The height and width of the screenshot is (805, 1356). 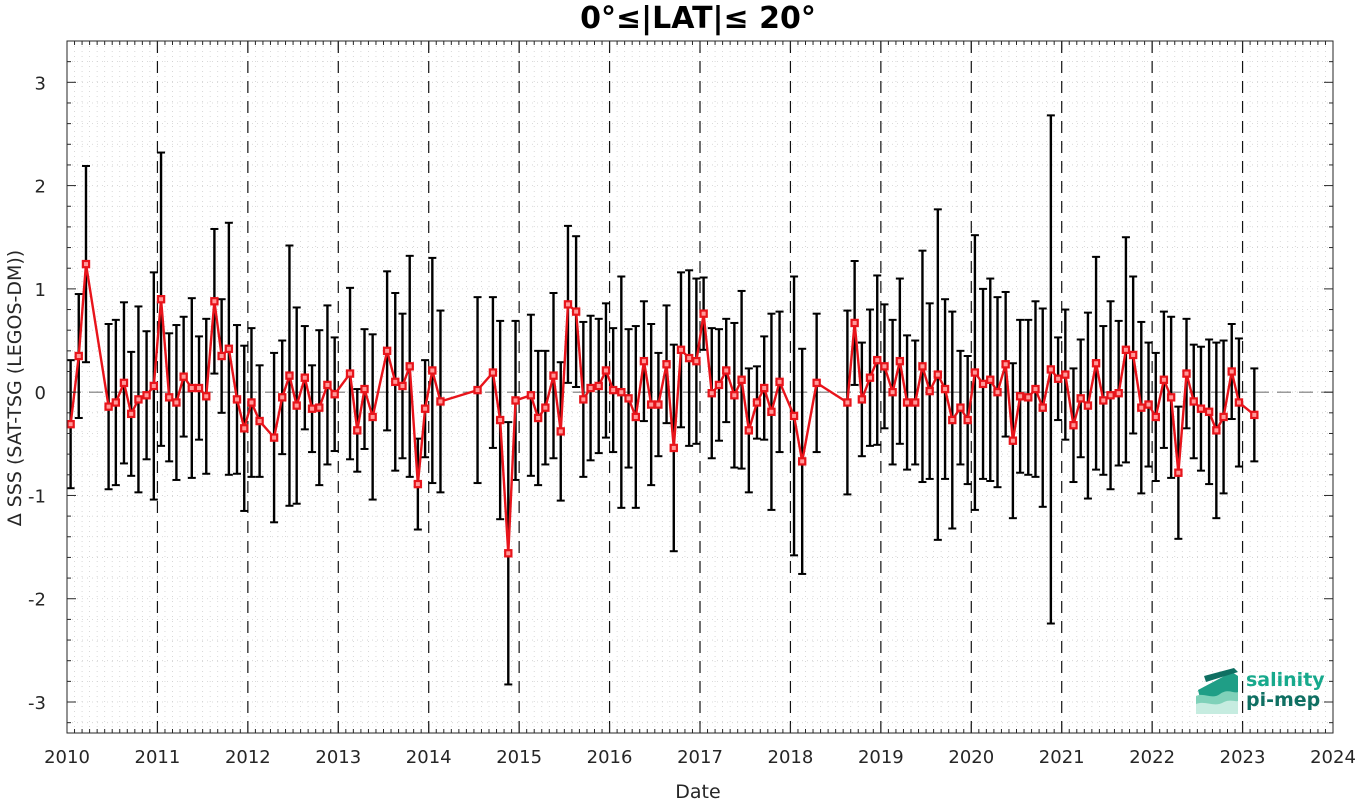 I want to click on x-tick-label: 2010, so click(x=67, y=757).